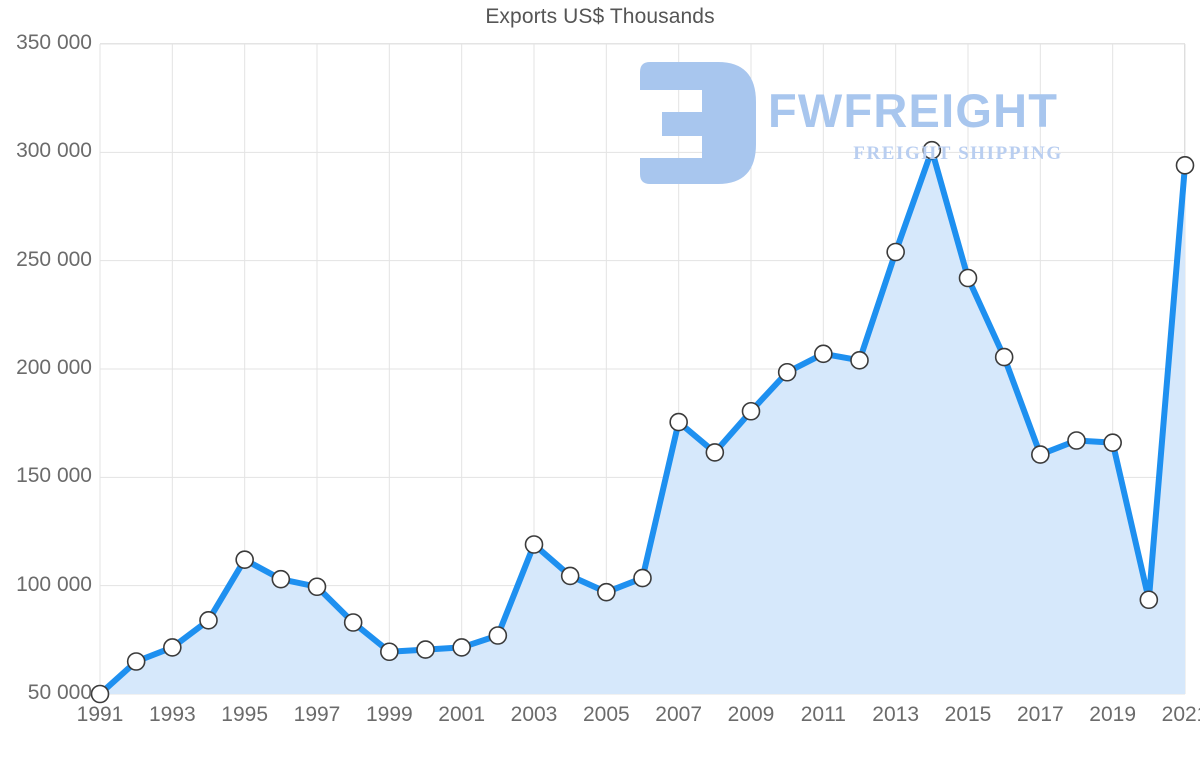  I want to click on x-axis-tick-label: 1997, so click(317, 714).